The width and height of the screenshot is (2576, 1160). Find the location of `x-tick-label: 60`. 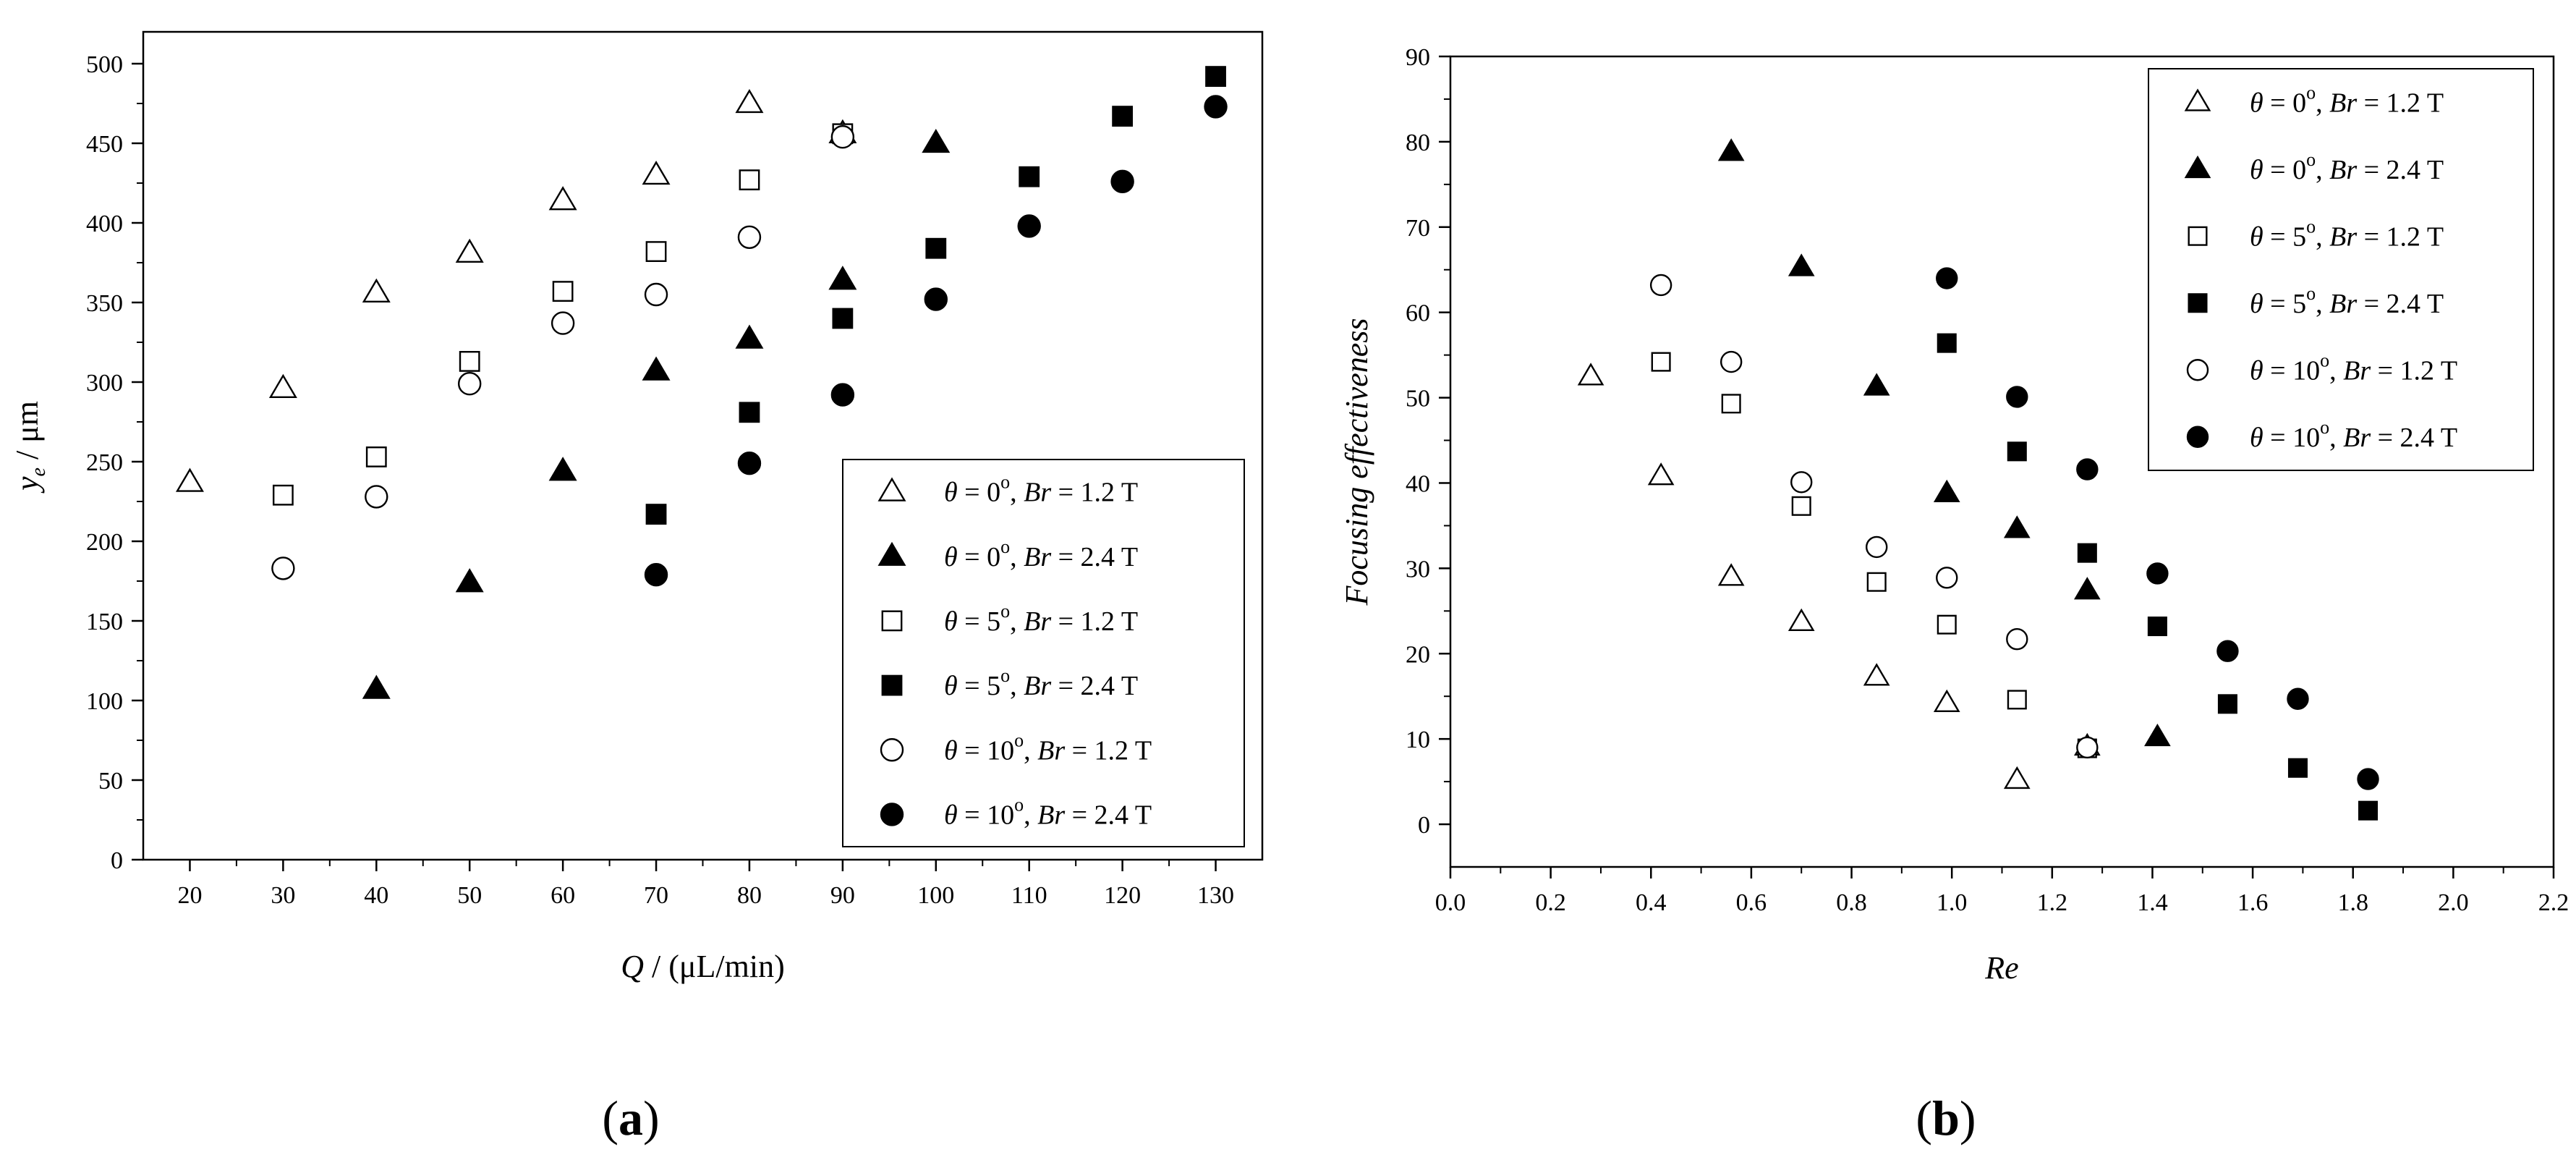

x-tick-label: 60 is located at coordinates (563, 895).